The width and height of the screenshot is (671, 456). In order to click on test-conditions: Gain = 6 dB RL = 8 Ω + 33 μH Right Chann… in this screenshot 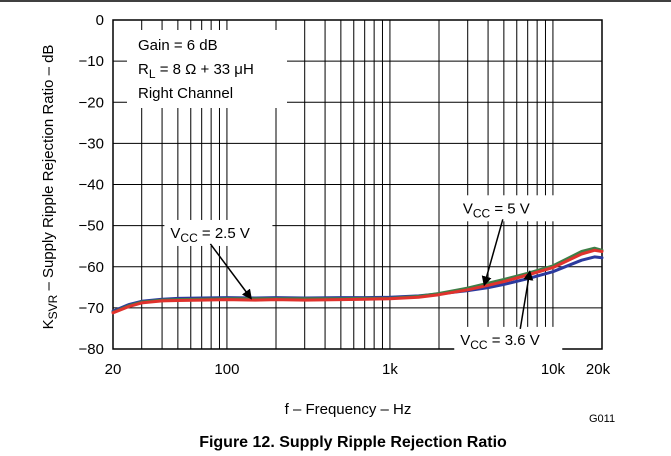, I will do `click(196, 69)`.